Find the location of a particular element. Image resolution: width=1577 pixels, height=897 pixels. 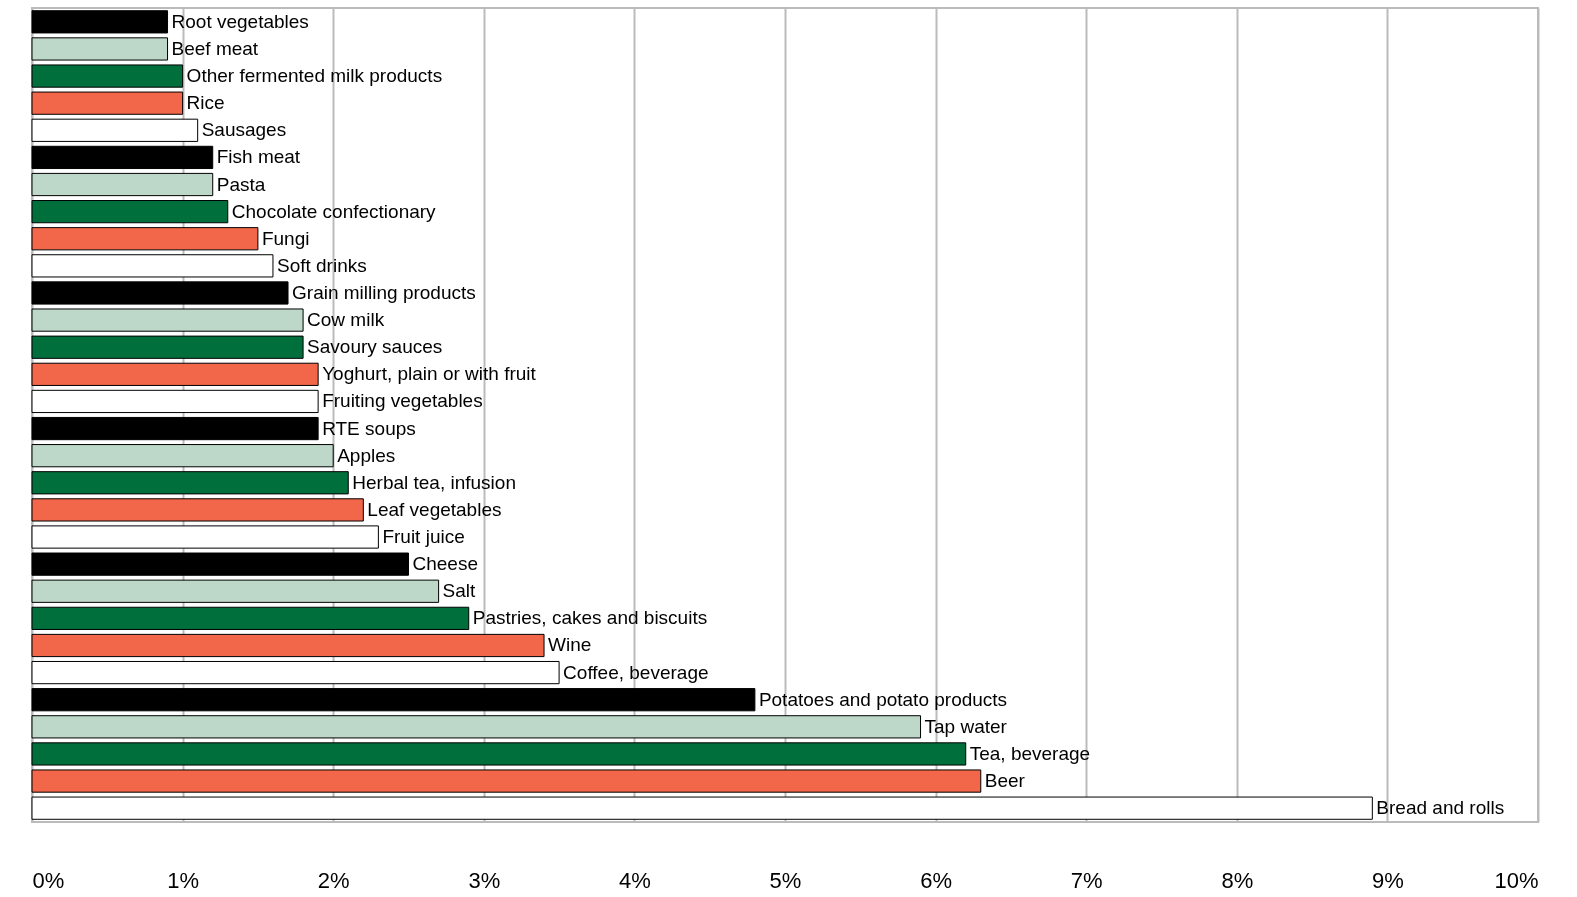

x-tick-label: 4% is located at coordinates (635, 880).